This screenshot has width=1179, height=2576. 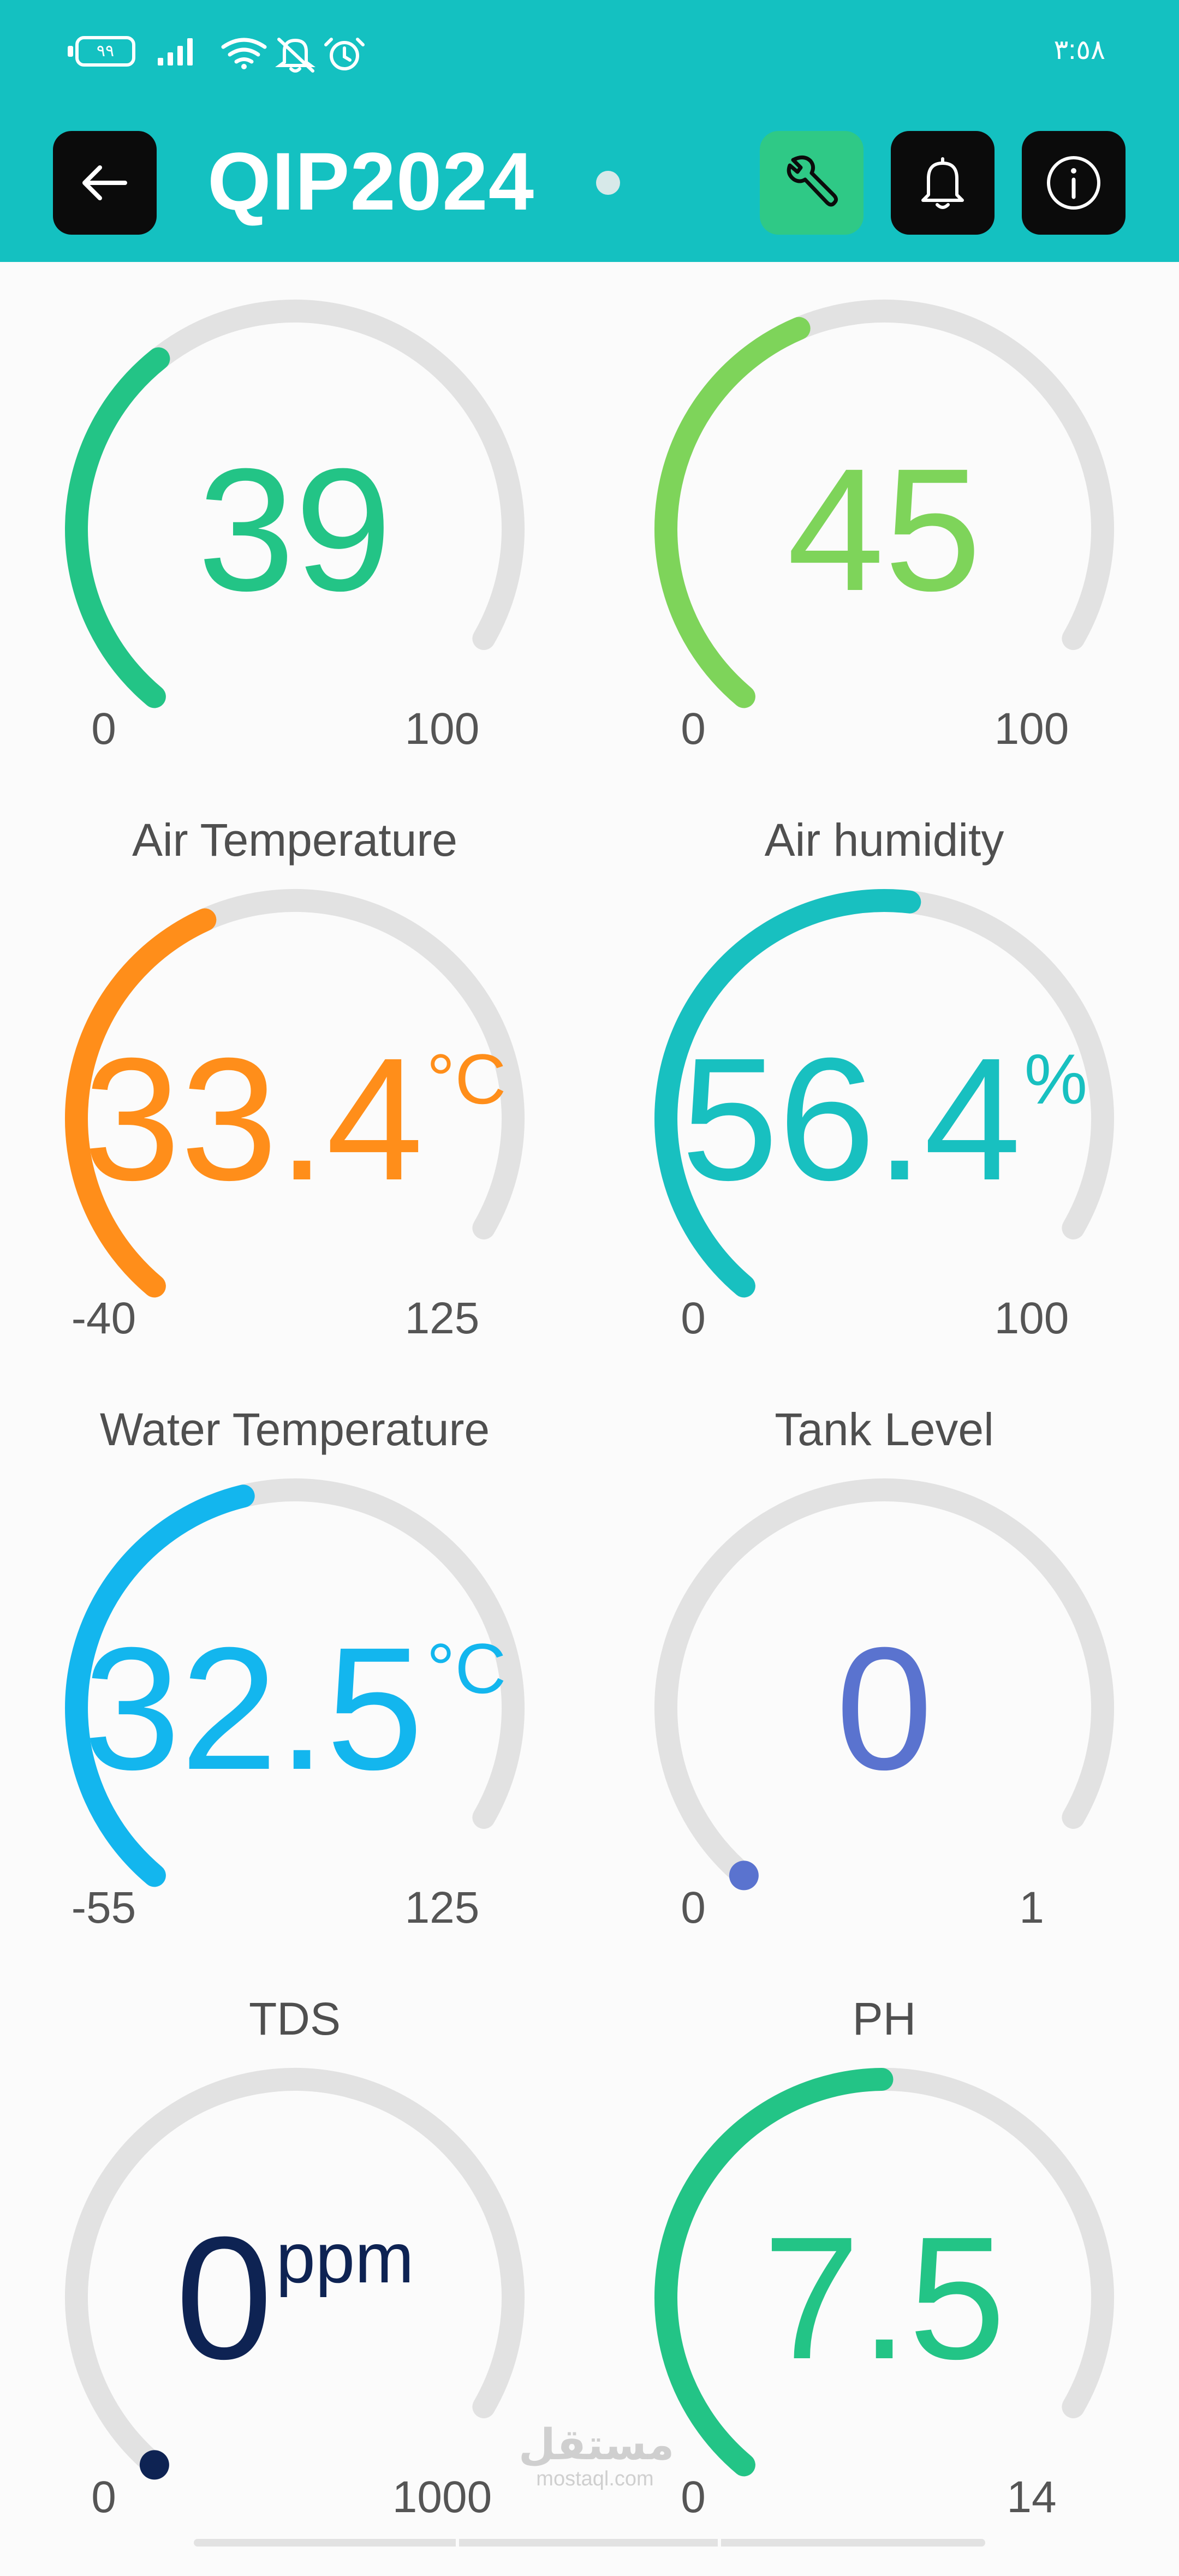 I want to click on gauge-value: 7.5, so click(x=884, y=2297).